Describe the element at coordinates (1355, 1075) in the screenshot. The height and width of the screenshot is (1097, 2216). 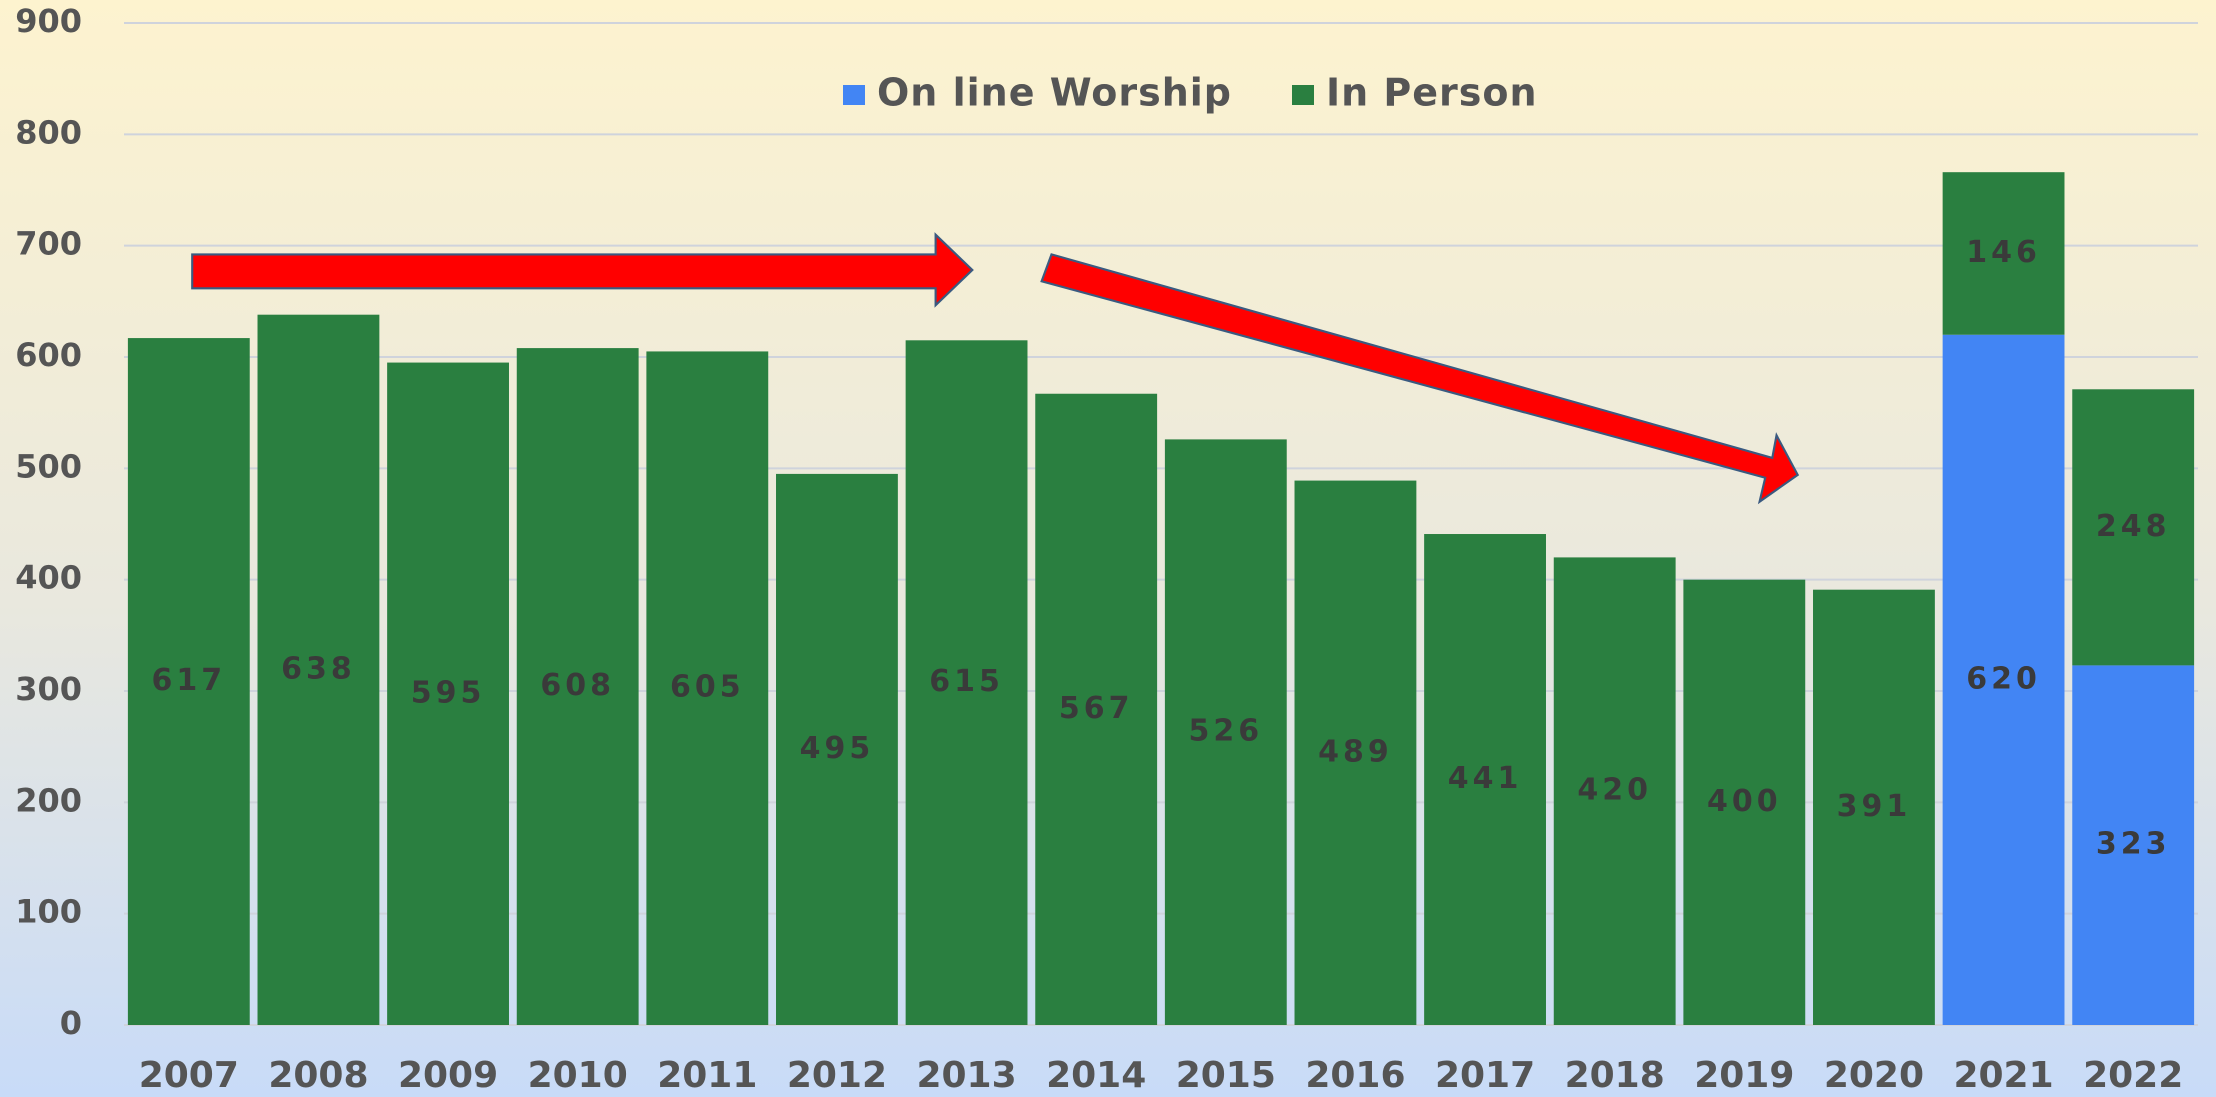
I see `x-tick-label: 2016` at that location.